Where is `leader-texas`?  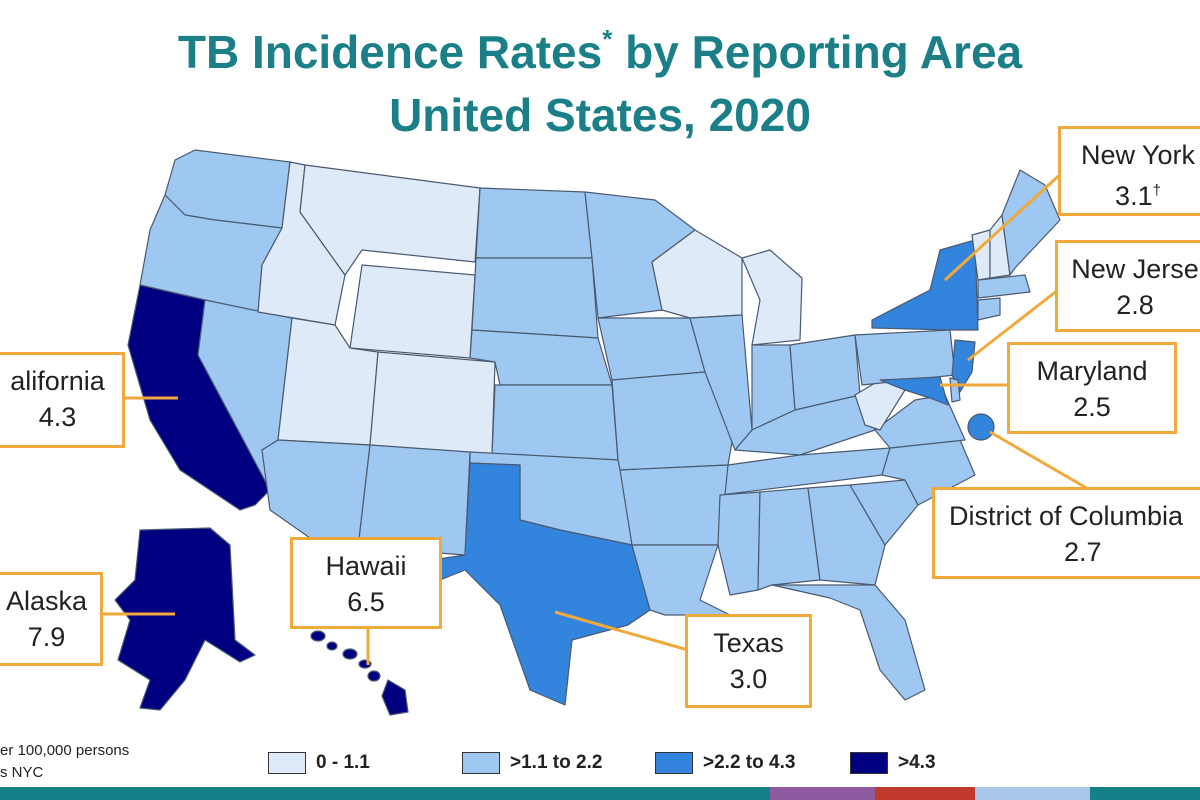
leader-texas is located at coordinates (621, 631).